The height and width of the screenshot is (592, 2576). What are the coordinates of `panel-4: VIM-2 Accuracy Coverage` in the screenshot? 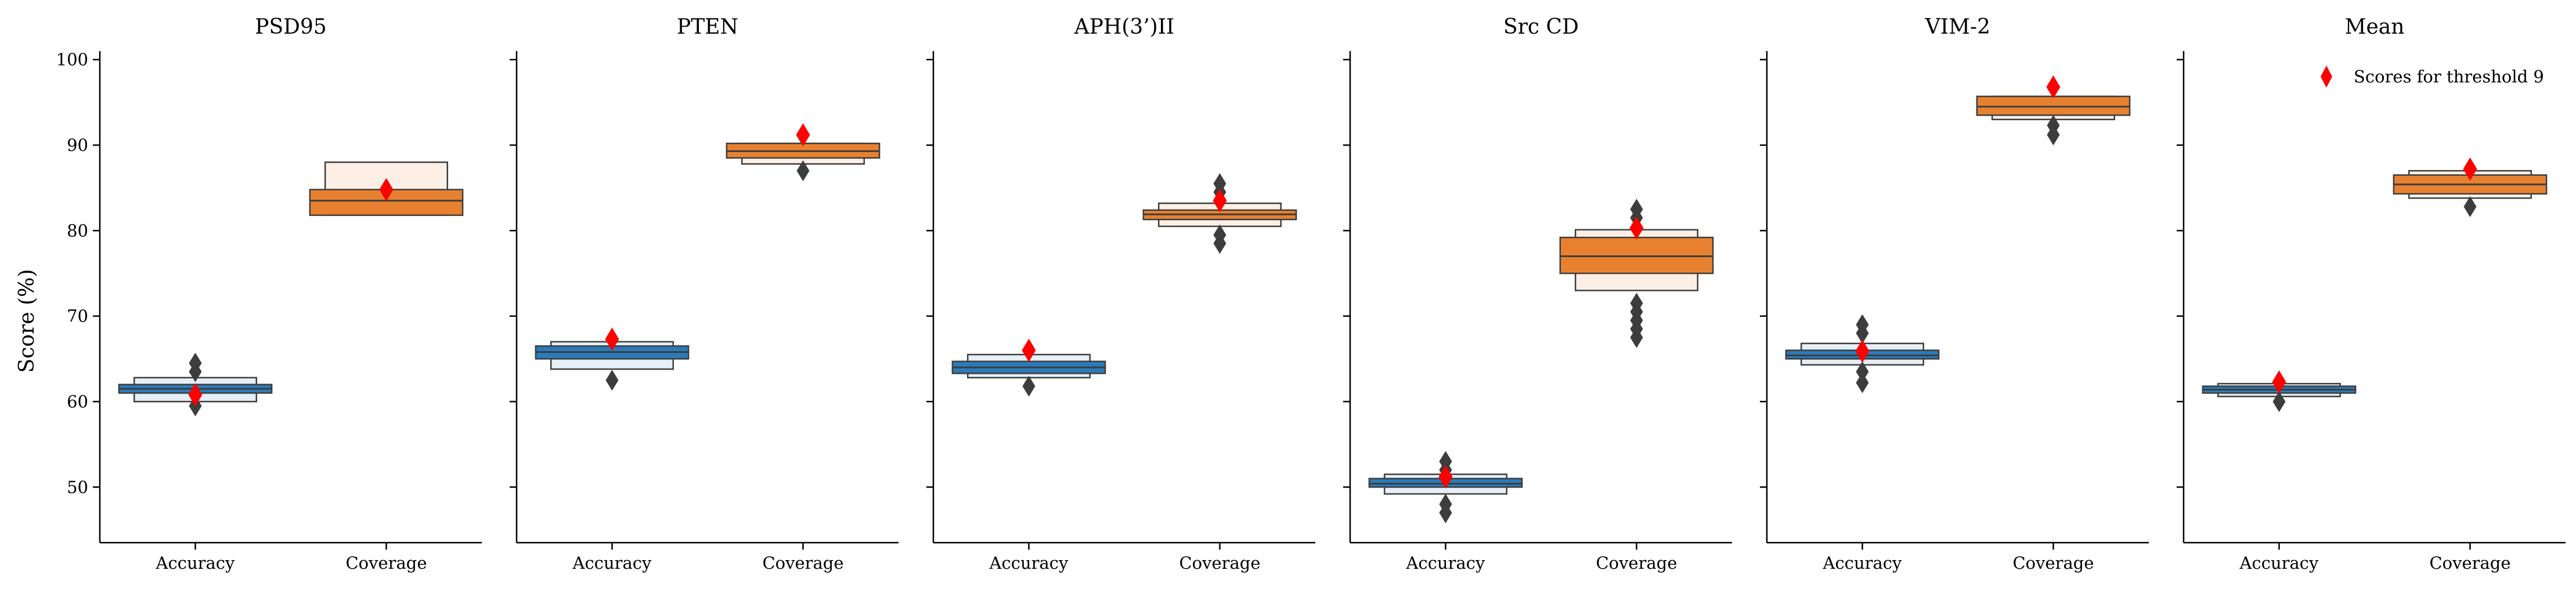 It's located at (1954, 294).